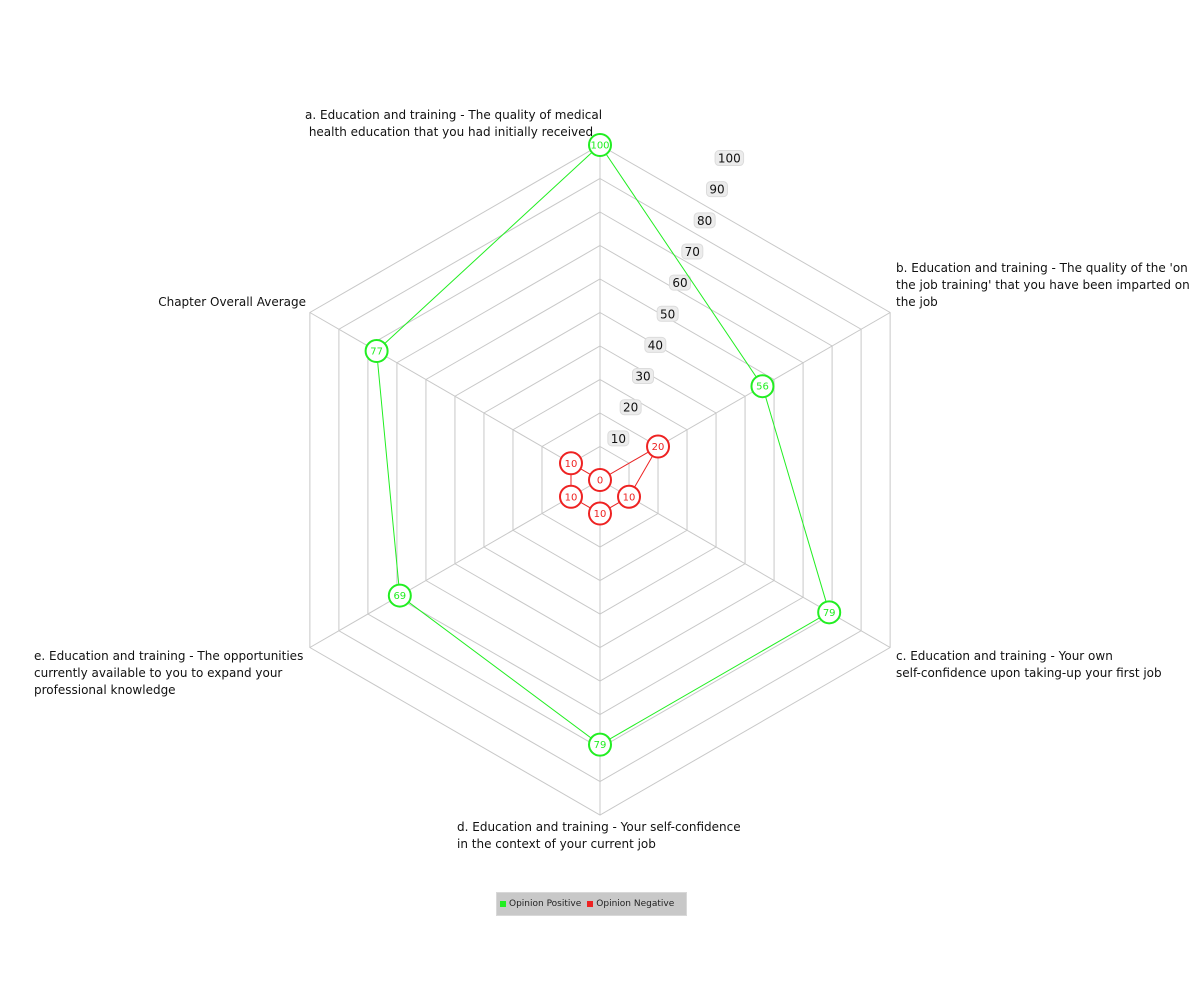 This screenshot has width=1200, height=1000. I want to click on tick-label: 90, so click(716, 189).